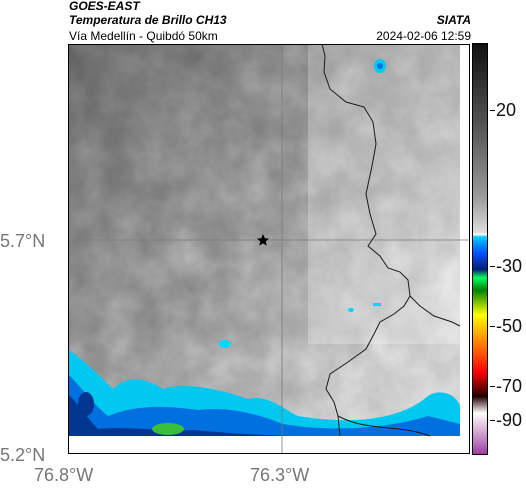 The height and width of the screenshot is (491, 526). Describe the element at coordinates (506, 110) in the screenshot. I see `colorbar-label-20: 20` at that location.